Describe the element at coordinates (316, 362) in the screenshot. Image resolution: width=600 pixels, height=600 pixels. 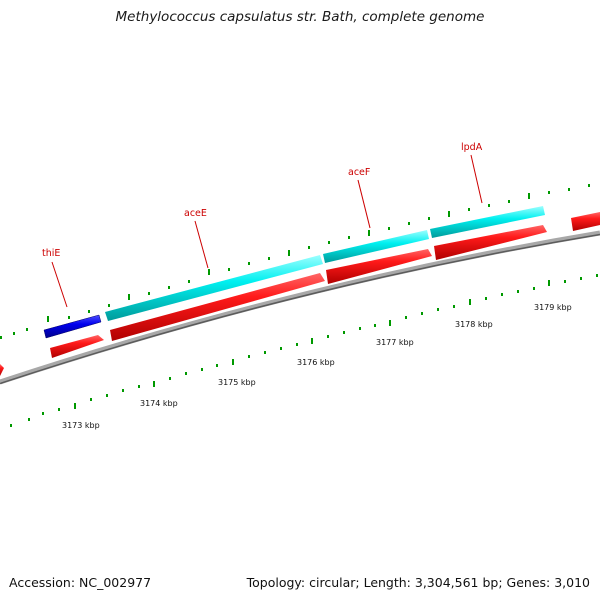
I see `scale-label-3176: 3176 kbp` at that location.